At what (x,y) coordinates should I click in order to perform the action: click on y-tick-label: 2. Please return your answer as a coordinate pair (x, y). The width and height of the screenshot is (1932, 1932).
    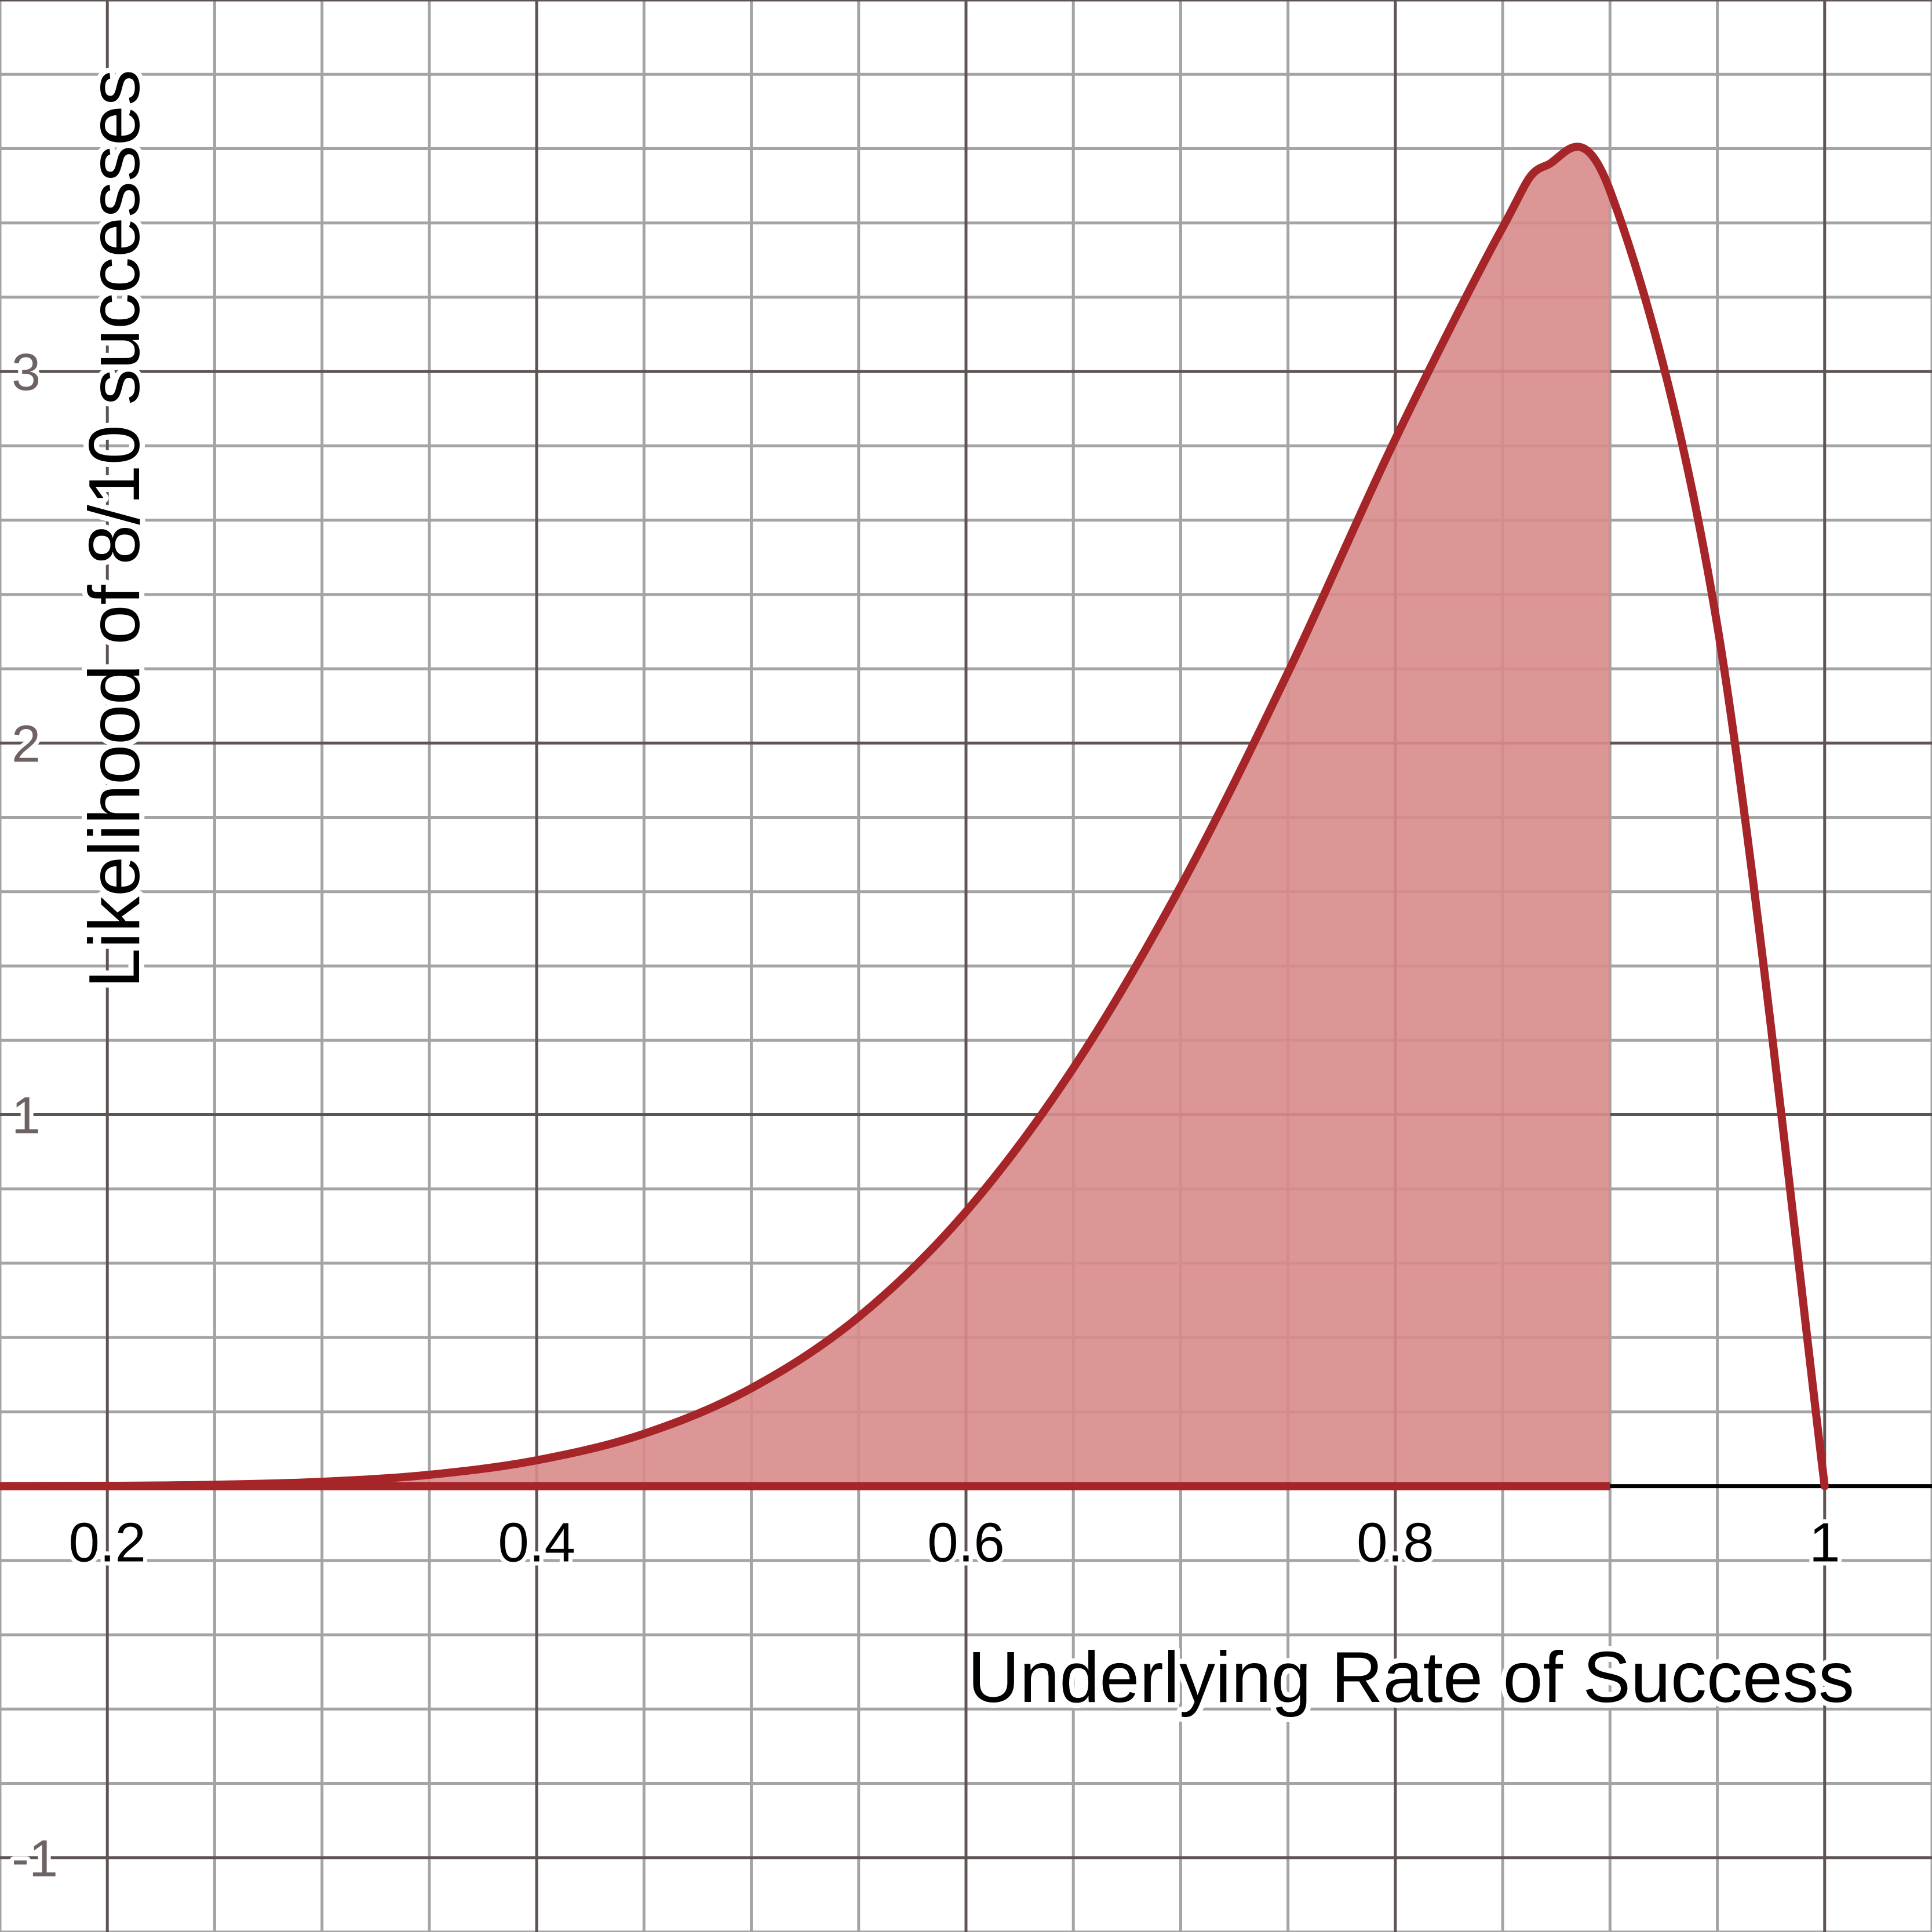
    Looking at the image, I should click on (26, 744).